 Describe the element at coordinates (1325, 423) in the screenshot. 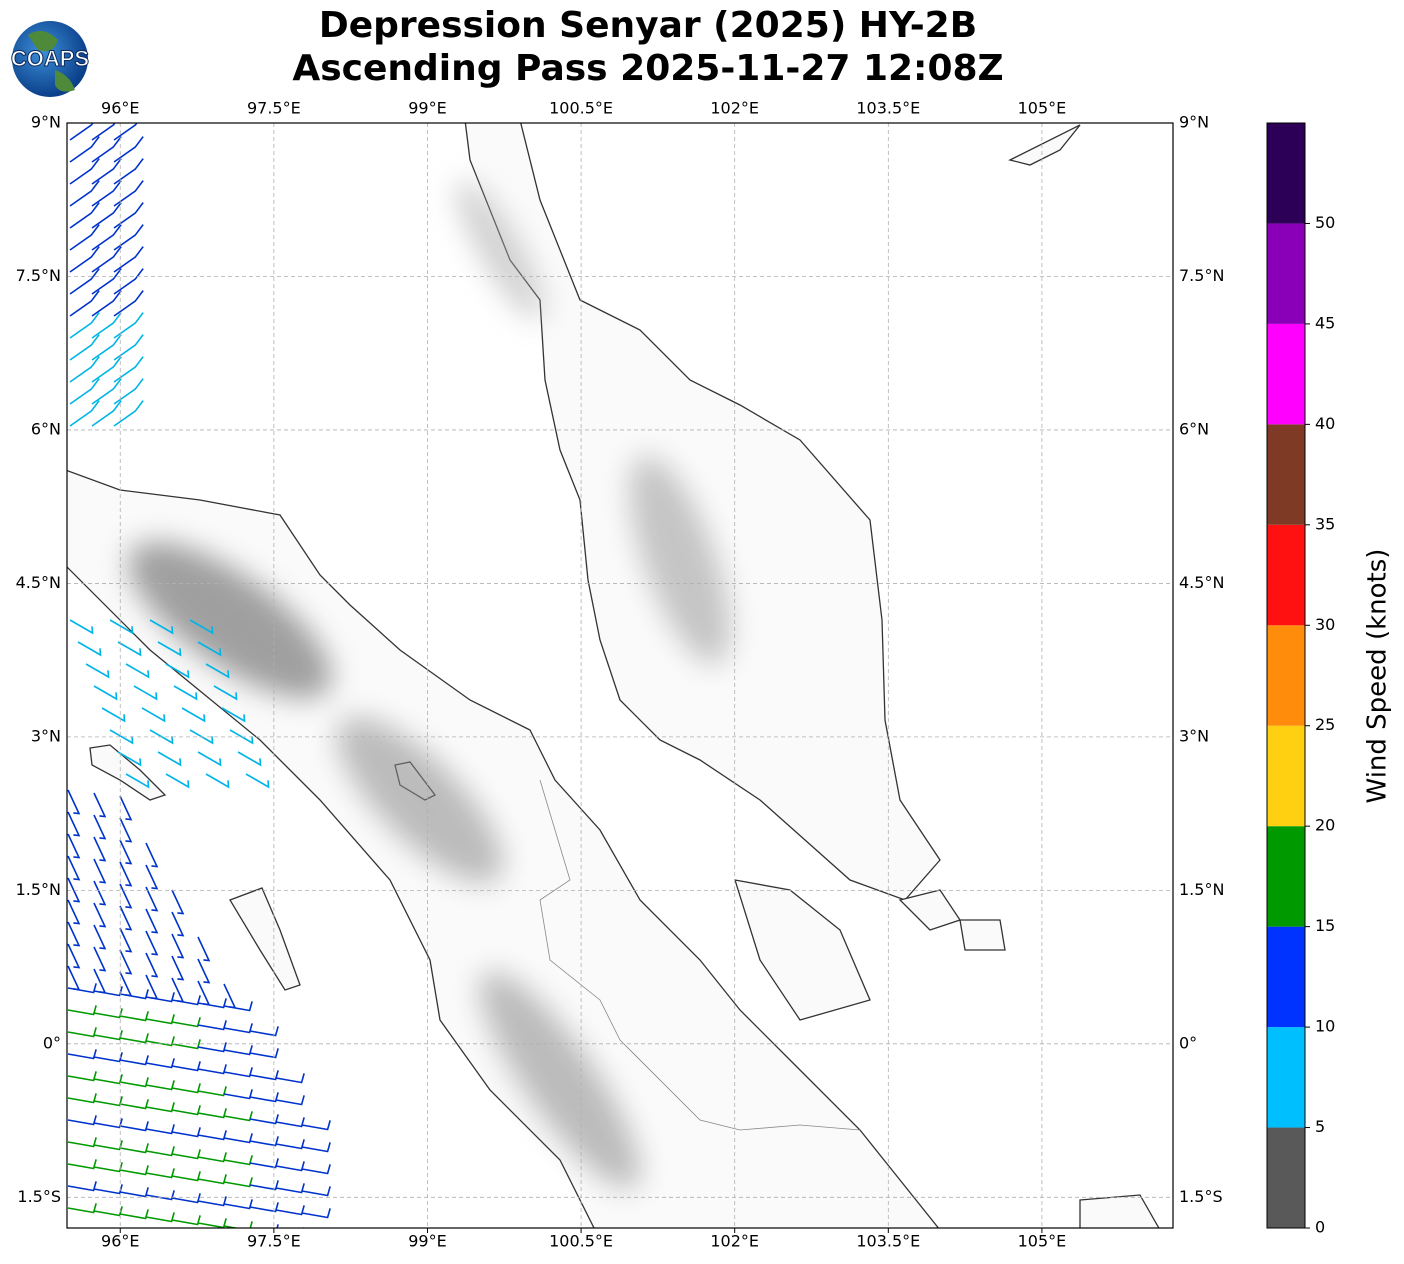

I see `colorbar-tick-label: 40` at that location.